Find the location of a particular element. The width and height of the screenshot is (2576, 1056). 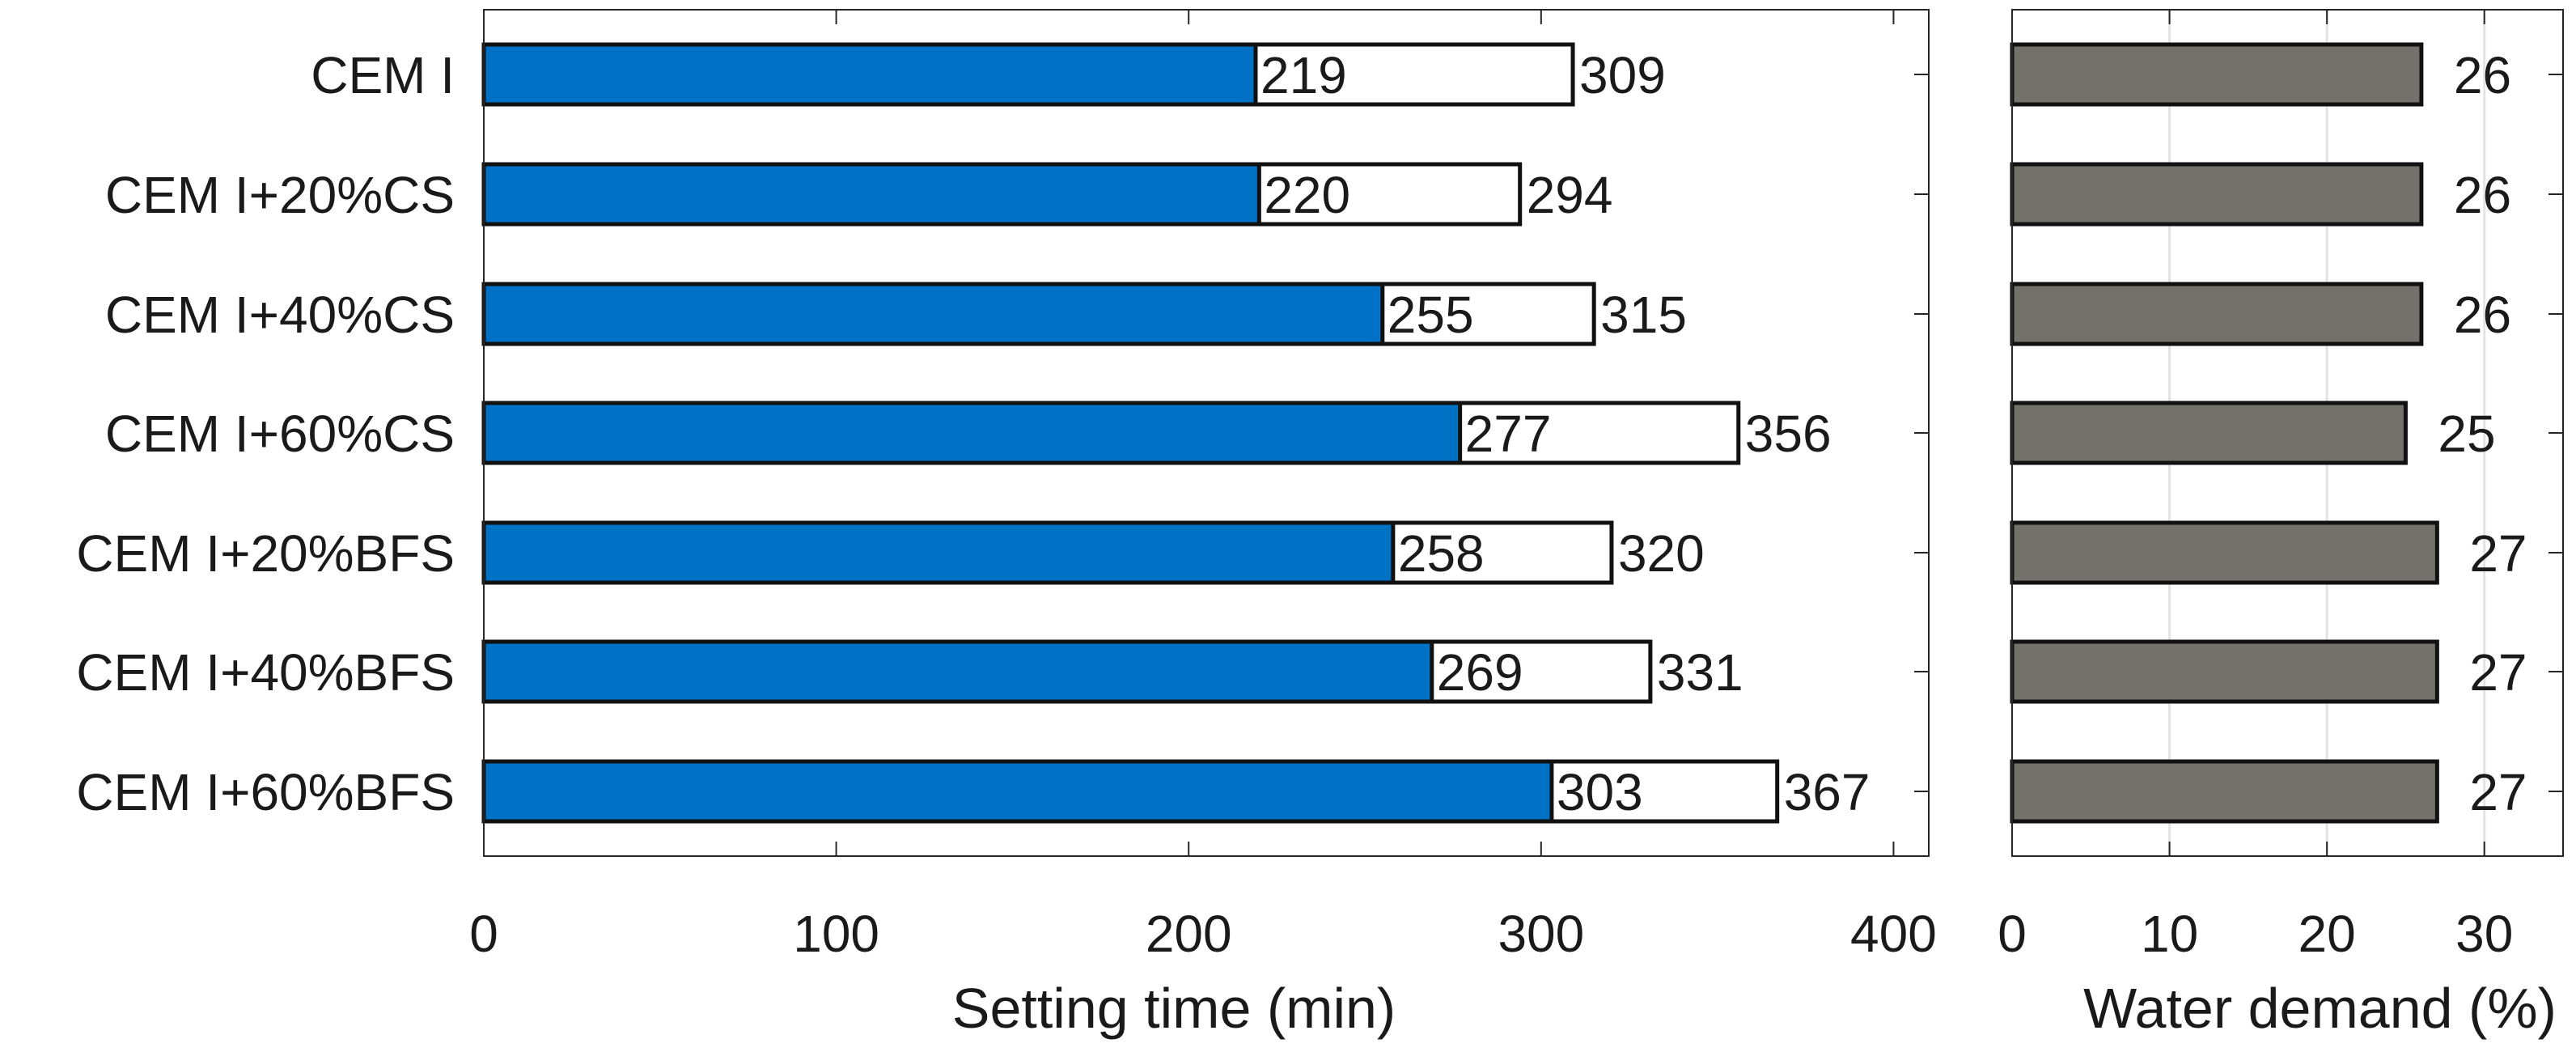

x-tick-label: 30 is located at coordinates (2484, 934).